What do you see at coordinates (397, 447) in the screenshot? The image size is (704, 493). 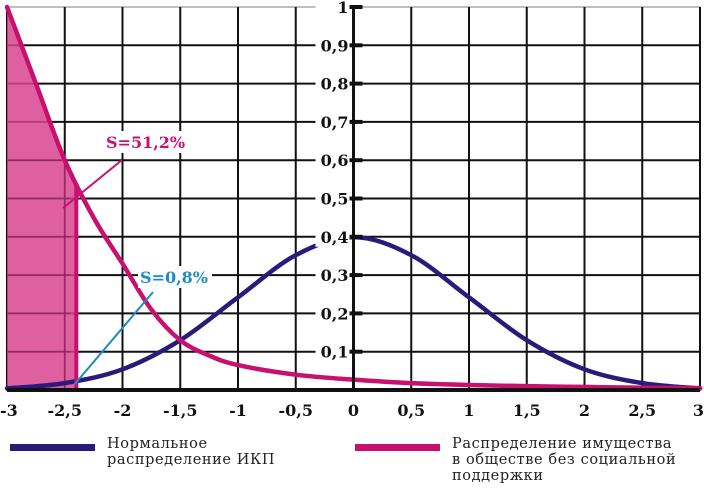 I see `legend-swatch-wealth` at bounding box center [397, 447].